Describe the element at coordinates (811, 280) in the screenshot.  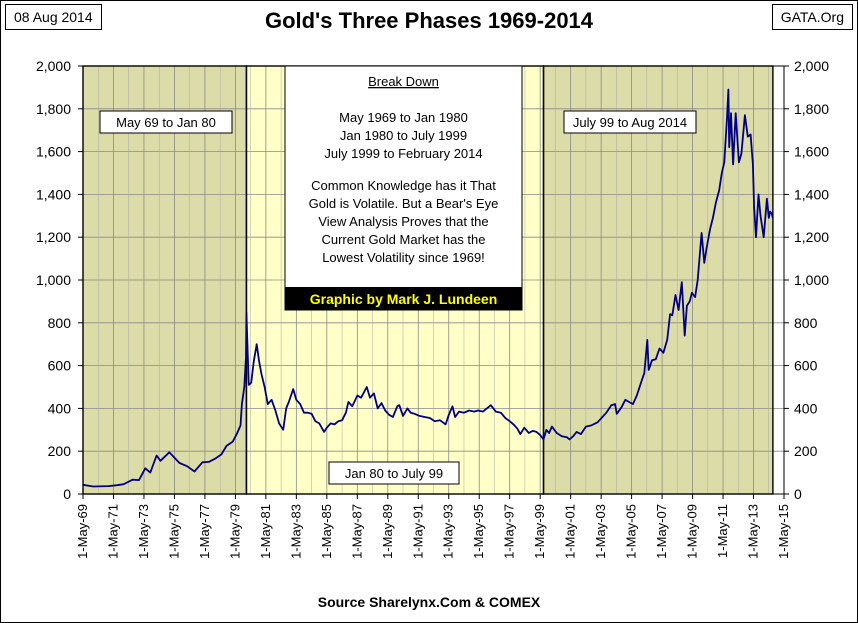
I see `y-tick-right: 1,000` at that location.